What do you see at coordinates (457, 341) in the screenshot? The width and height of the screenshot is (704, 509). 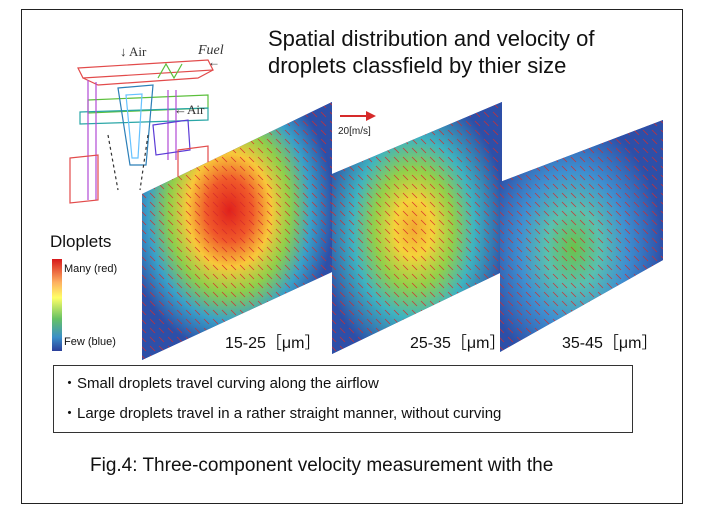 I see `panel-label-25-35: 25-35［μm］` at bounding box center [457, 341].